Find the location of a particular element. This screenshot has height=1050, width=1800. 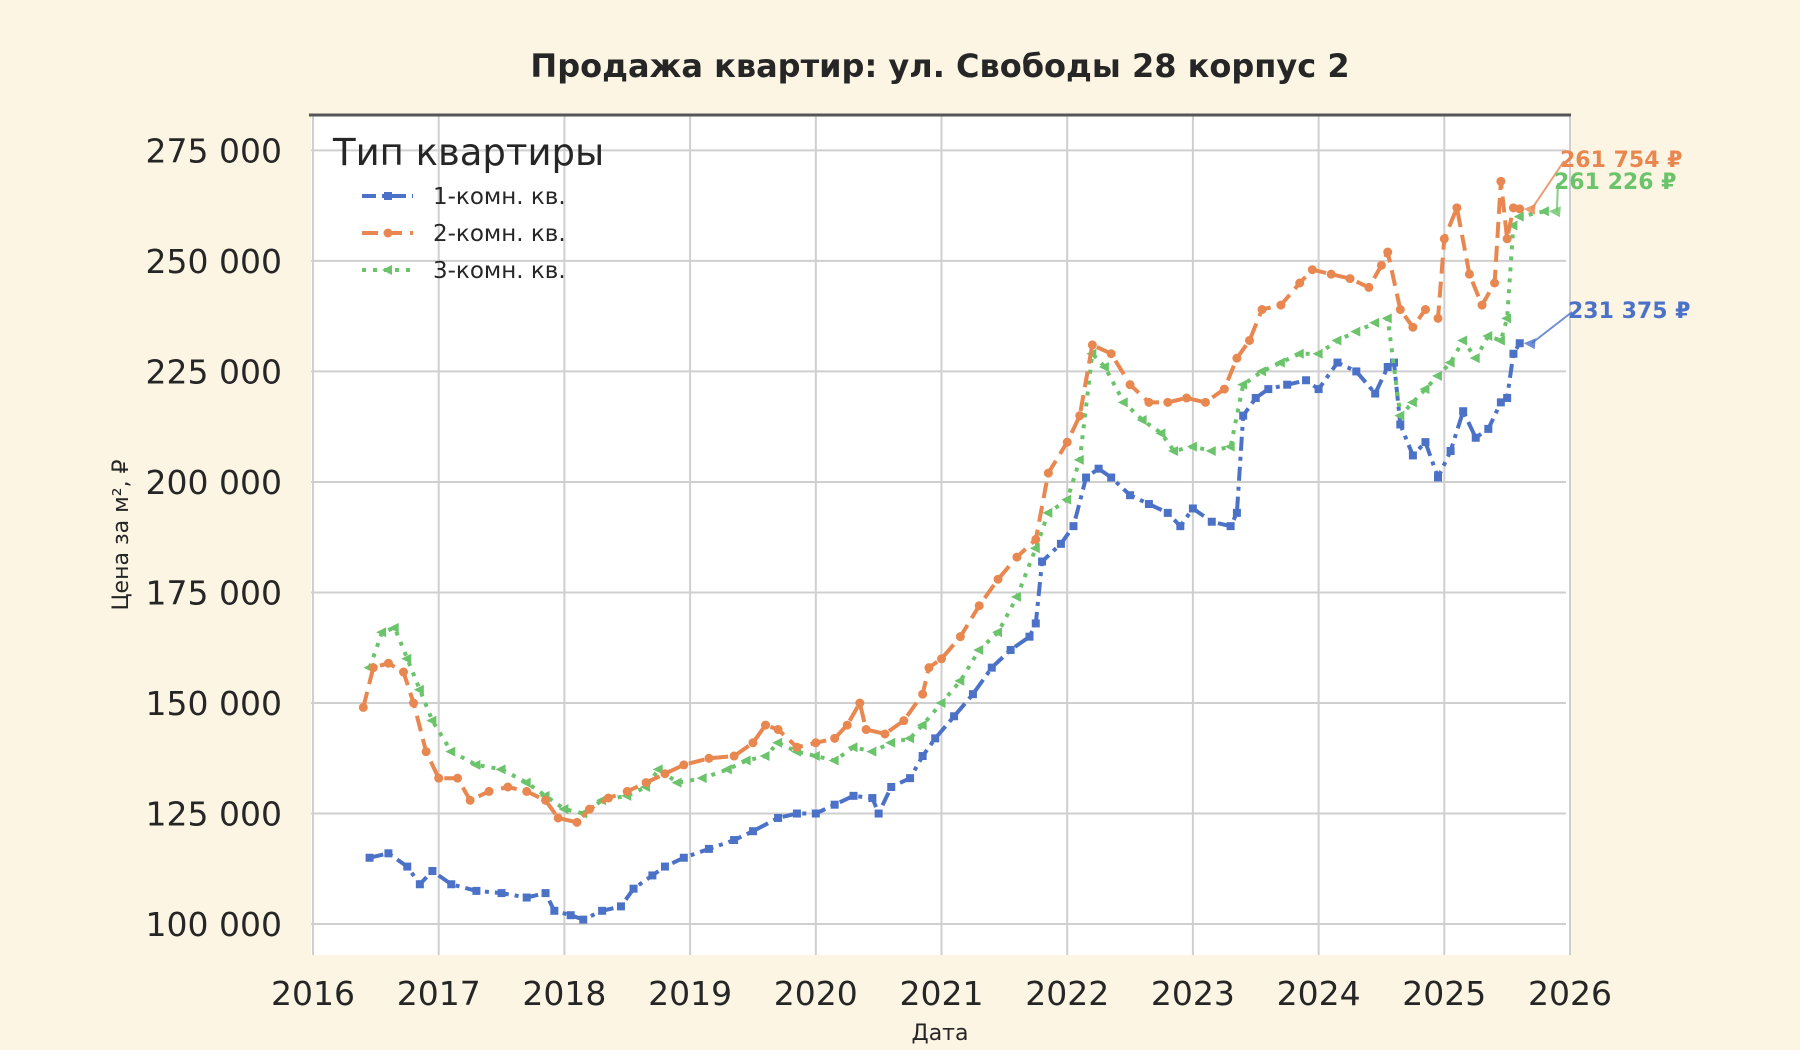

y-tick-label: 100 000 is located at coordinates (214, 924).